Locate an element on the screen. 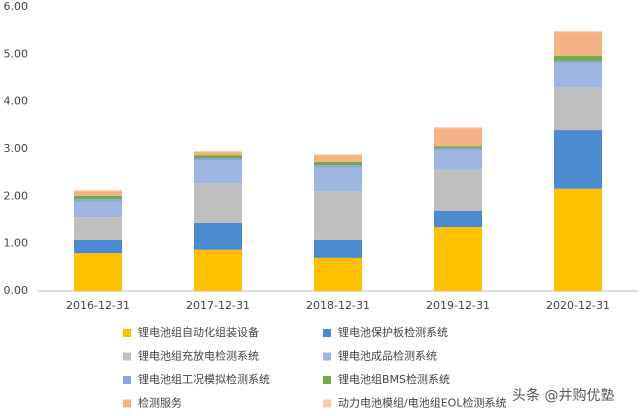 The image size is (640, 416). x-tick-label: 2019-12-31 is located at coordinates (458, 305).